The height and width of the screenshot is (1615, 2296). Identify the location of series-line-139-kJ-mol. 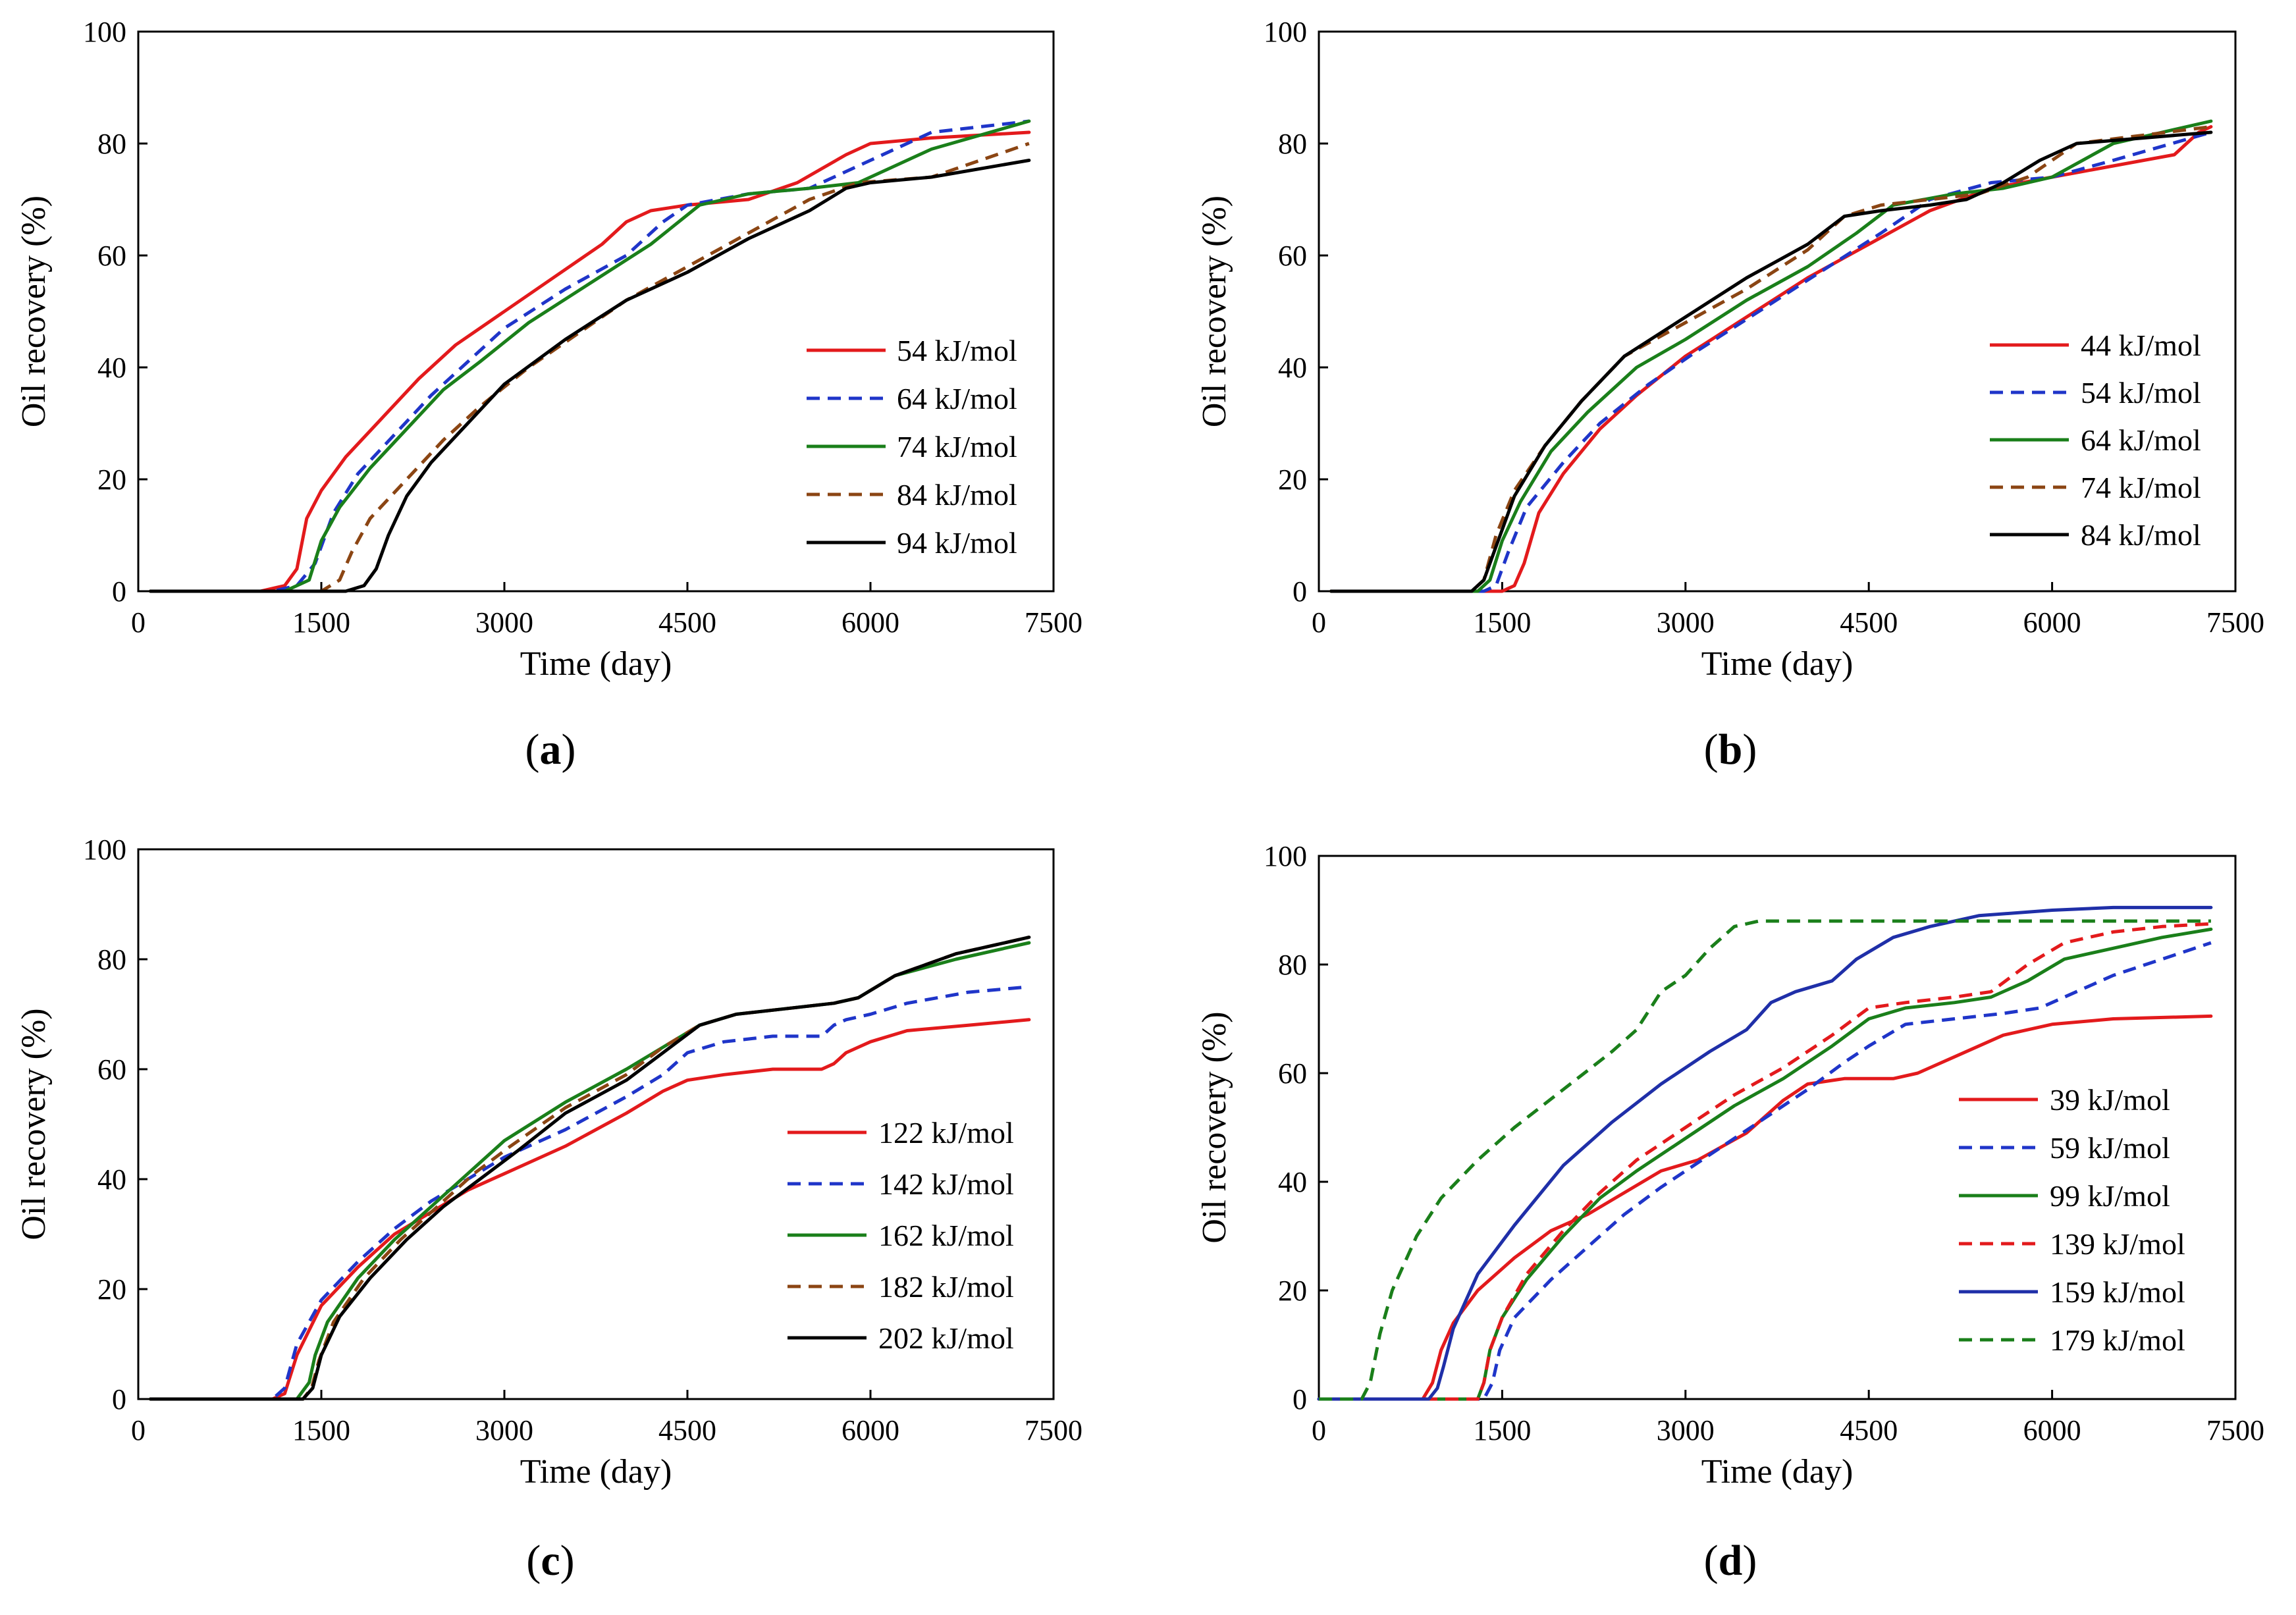
(1765, 1161).